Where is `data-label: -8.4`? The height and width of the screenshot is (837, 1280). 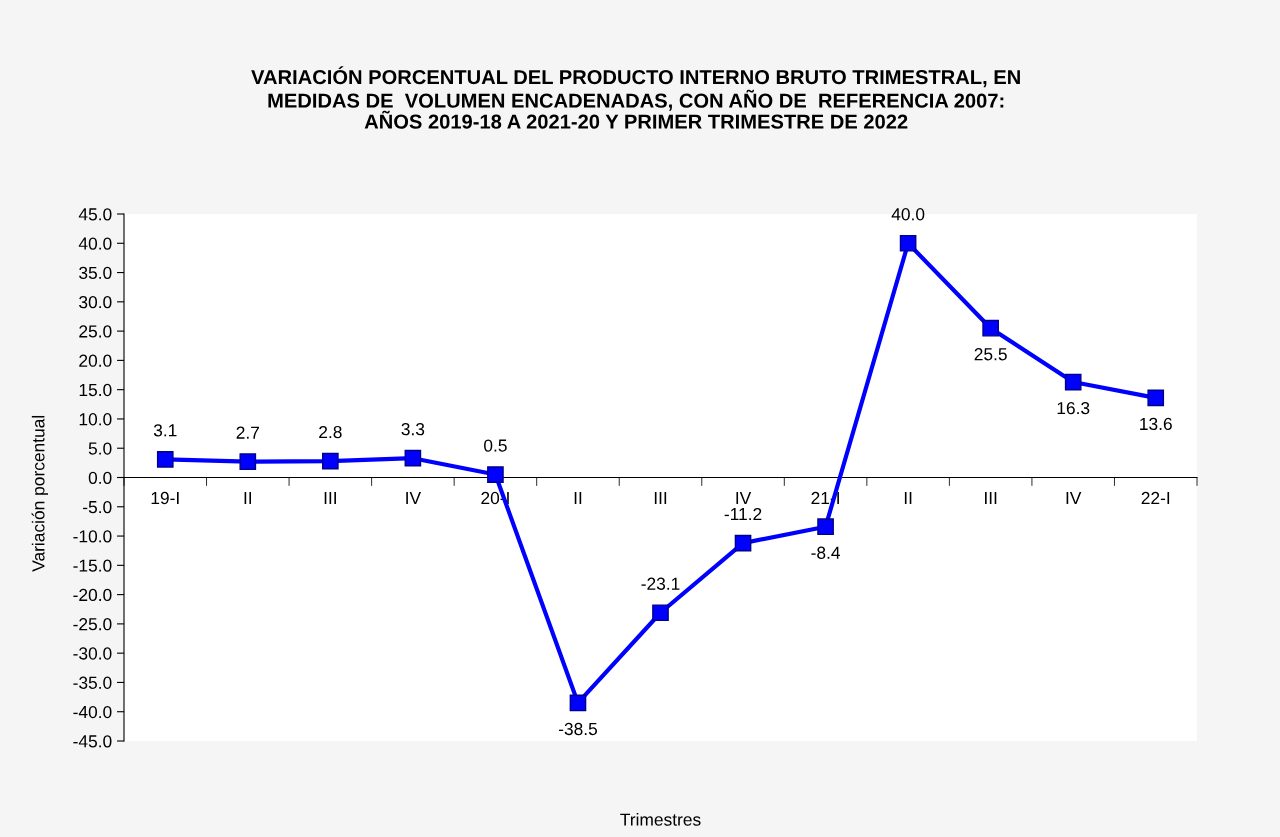 data-label: -8.4 is located at coordinates (826, 552).